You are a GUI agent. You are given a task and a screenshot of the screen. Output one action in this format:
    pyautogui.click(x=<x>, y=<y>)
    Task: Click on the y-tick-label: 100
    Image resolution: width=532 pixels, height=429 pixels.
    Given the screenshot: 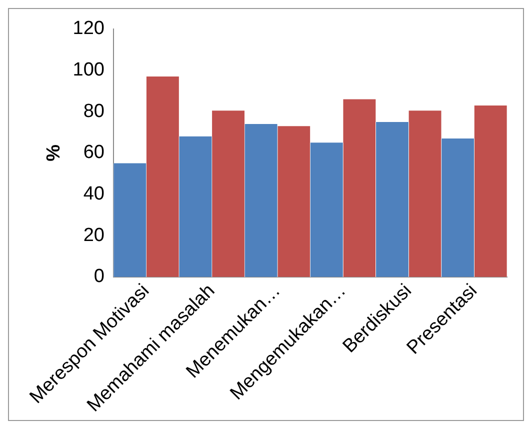 What is the action you would take?
    pyautogui.click(x=88, y=70)
    